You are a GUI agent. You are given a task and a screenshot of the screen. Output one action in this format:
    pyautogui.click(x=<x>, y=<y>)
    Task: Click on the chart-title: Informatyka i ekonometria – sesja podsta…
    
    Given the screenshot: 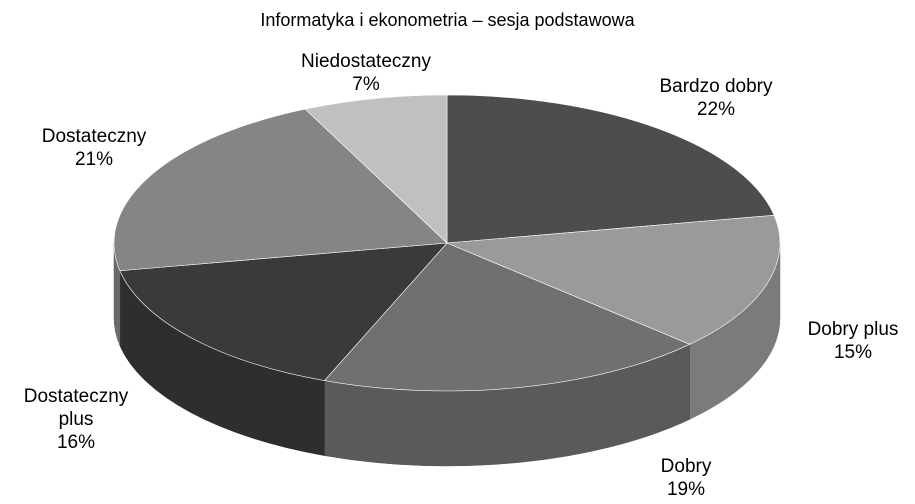 What is the action you would take?
    pyautogui.click(x=447, y=20)
    